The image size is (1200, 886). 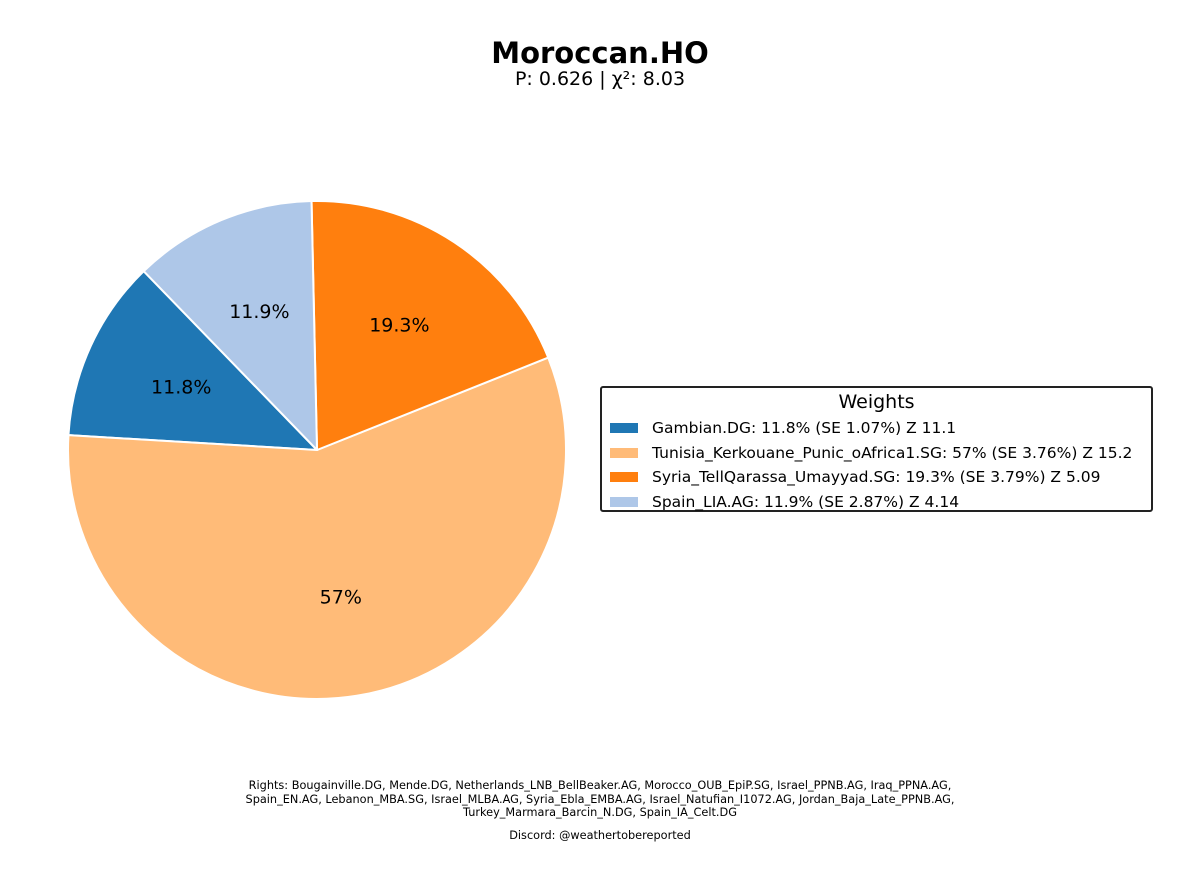 I want to click on legend-item-gambian: Gambian.DG: 11.8% (SE 1.07%) Z 11.1, so click(x=876, y=428).